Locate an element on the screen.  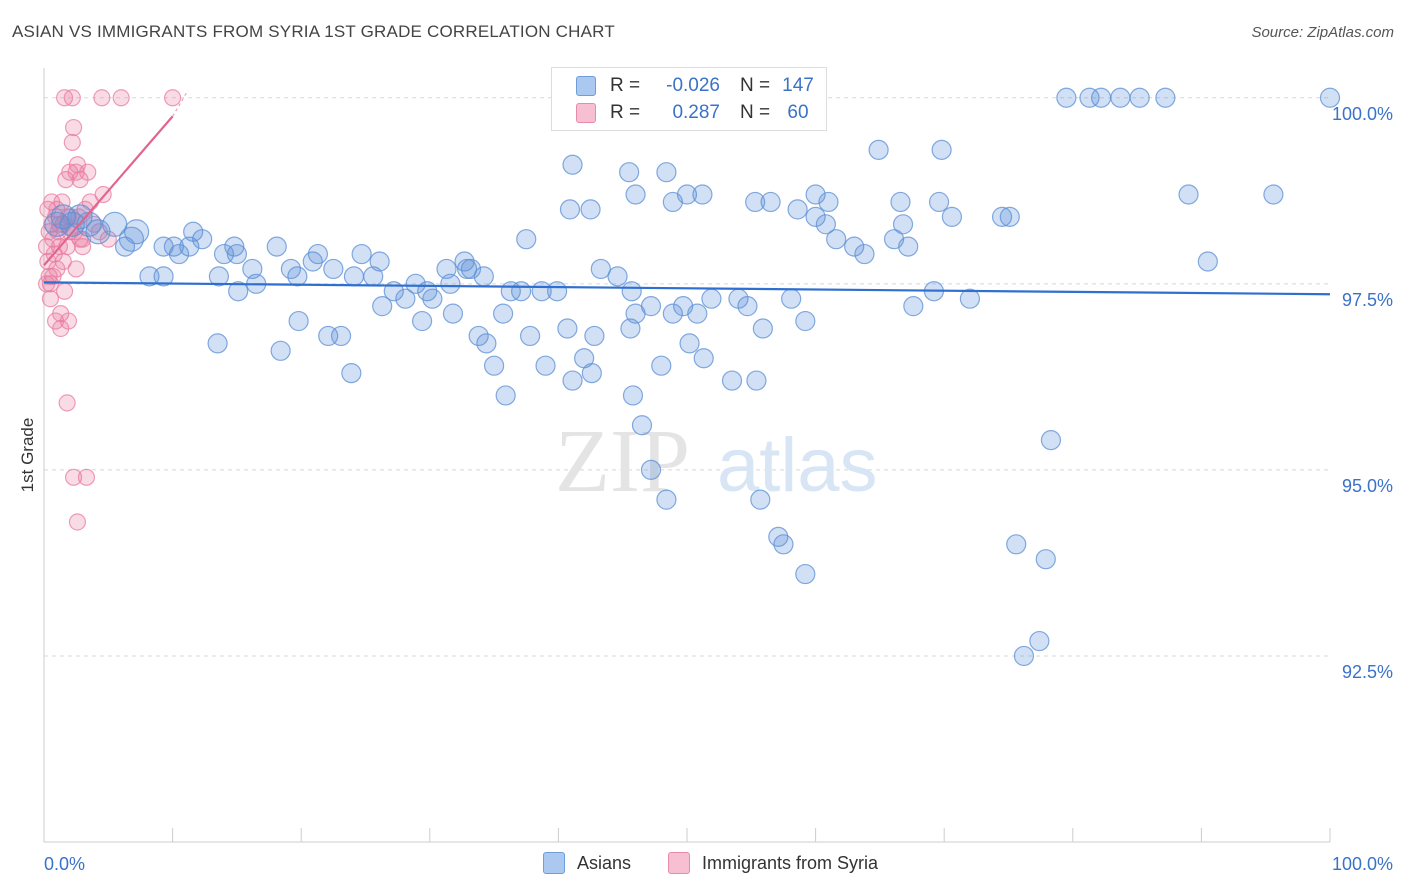
y-axis-label: 1st Grade is located at coordinates (27, 455).